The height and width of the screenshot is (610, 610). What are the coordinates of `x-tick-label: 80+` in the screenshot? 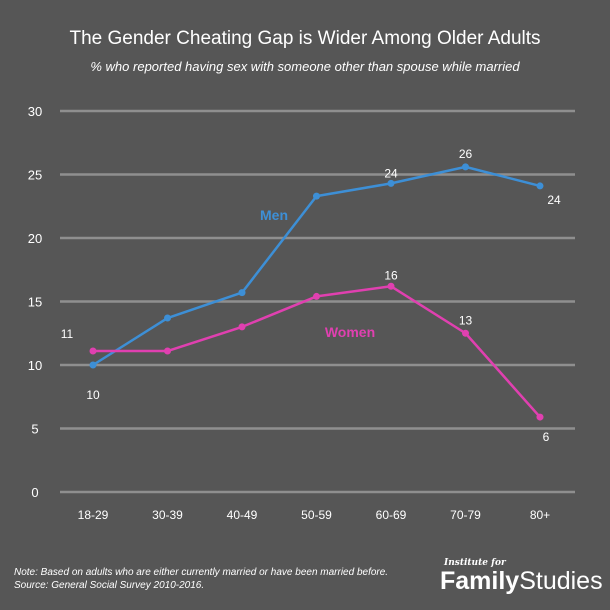 It's located at (540, 515).